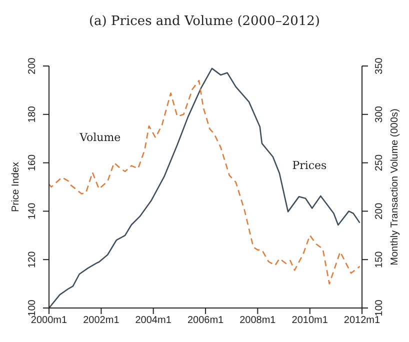 Image resolution: width=409 pixels, height=342 pixels. Describe the element at coordinates (310, 320) in the screenshot. I see `x-tick-label: 2010m1` at that location.